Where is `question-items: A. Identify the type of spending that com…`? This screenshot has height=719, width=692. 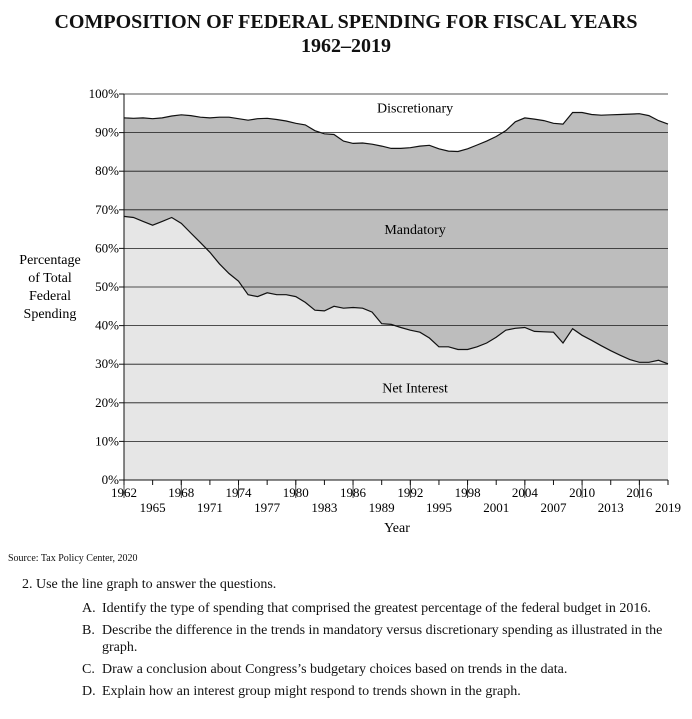
question-items: A. Identify the type of spending that com… is located at coordinates (382, 652).